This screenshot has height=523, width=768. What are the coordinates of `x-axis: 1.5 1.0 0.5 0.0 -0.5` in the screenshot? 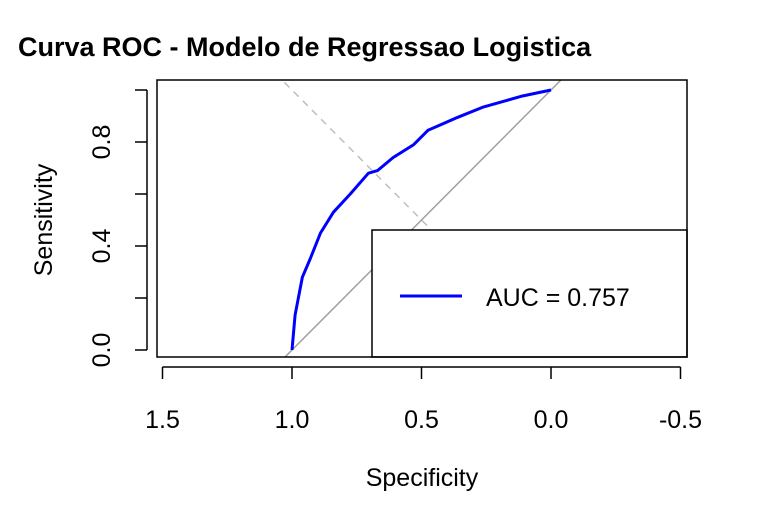 It's located at (423, 400).